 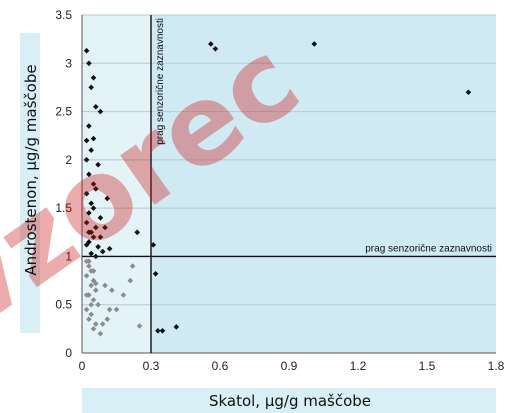 What do you see at coordinates (68, 256) in the screenshot?
I see `y-tick-label: 1` at bounding box center [68, 256].